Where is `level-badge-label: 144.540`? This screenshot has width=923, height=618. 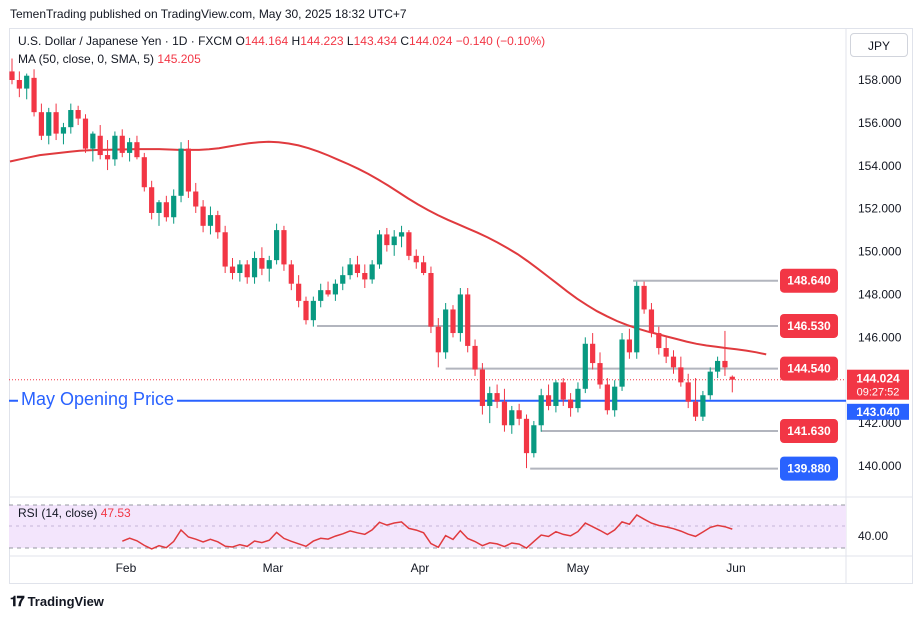 level-badge-label: 144.540 is located at coordinates (809, 369).